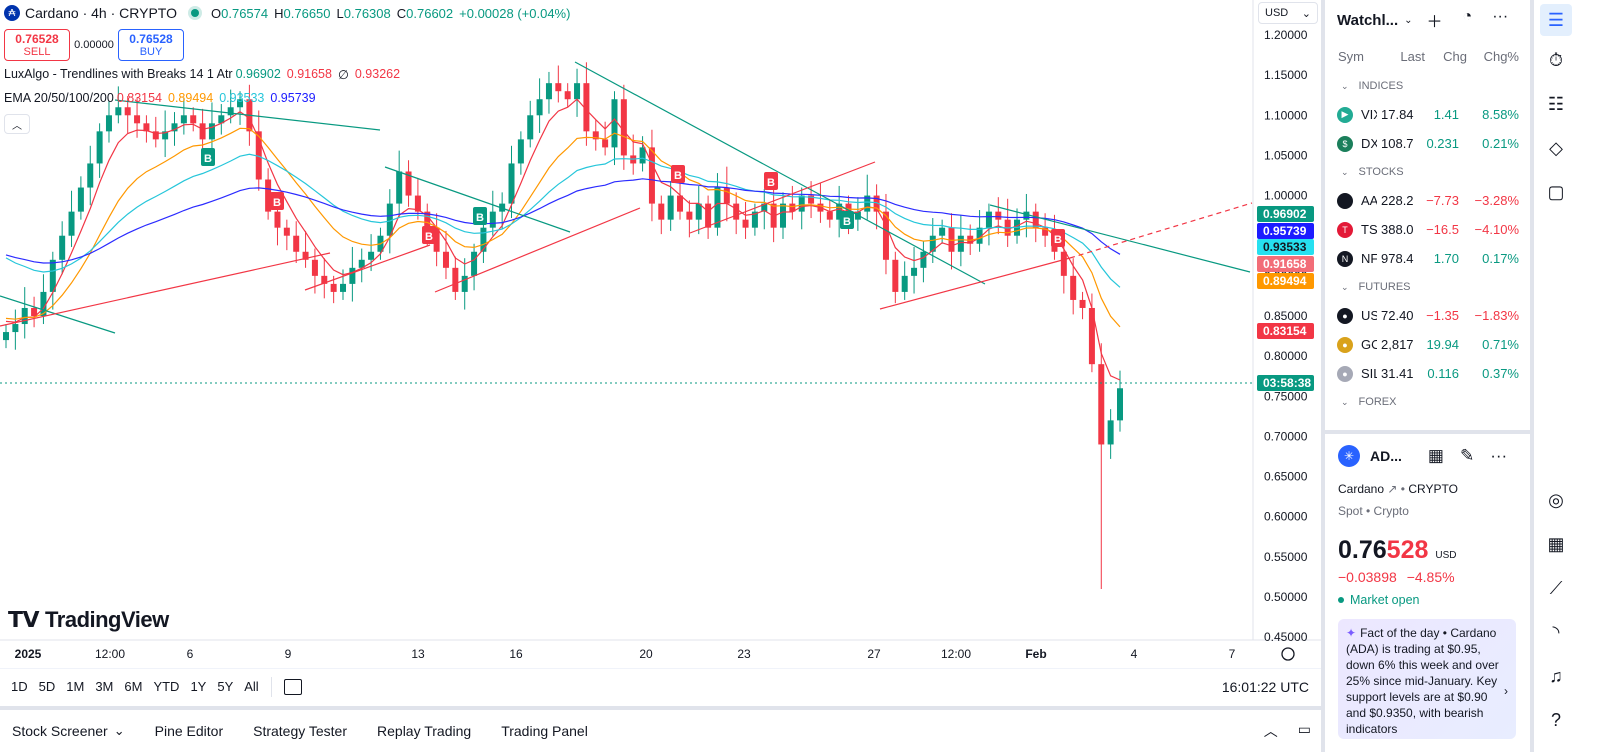  I want to click on range-3m: 3M, so click(104, 686).